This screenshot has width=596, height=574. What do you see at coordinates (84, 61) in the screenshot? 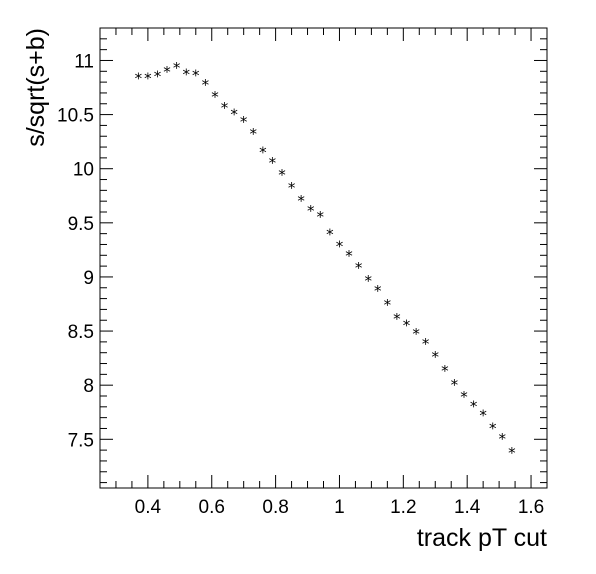
I see `y-tick-label: 11` at bounding box center [84, 61].